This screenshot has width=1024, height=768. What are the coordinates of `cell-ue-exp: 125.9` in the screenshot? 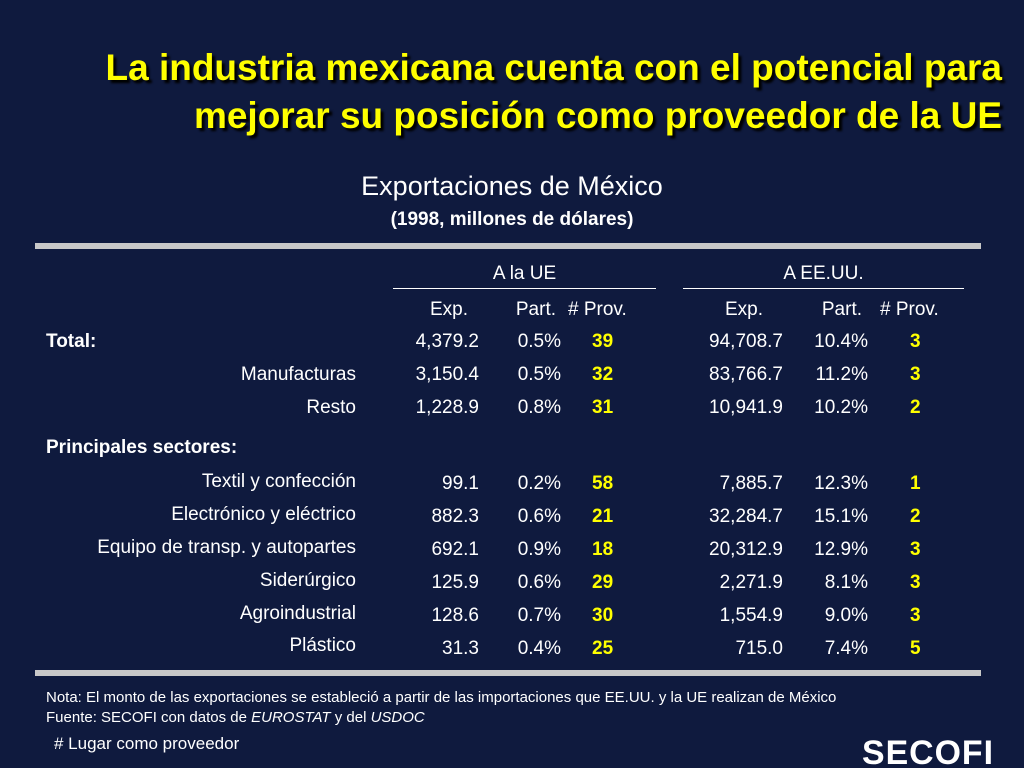 It's located at (455, 582).